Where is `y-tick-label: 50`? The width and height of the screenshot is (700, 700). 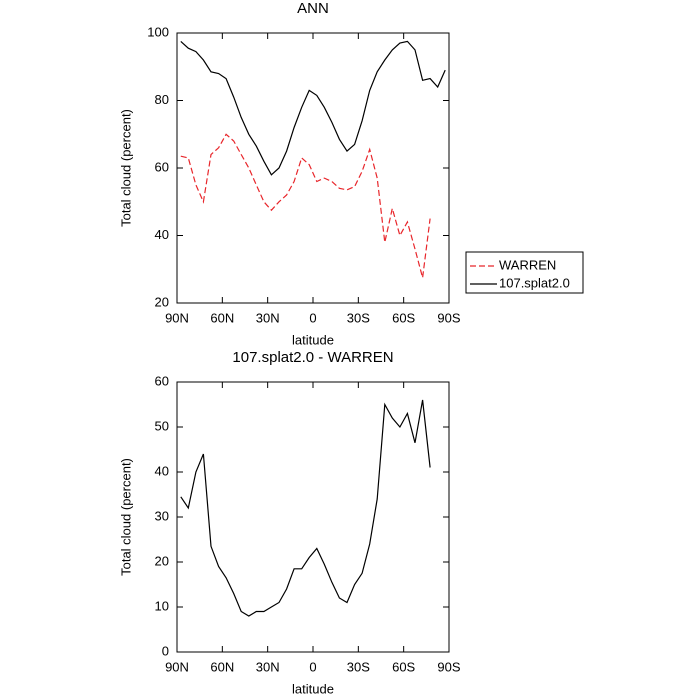
y-tick-label: 50 is located at coordinates (162, 425).